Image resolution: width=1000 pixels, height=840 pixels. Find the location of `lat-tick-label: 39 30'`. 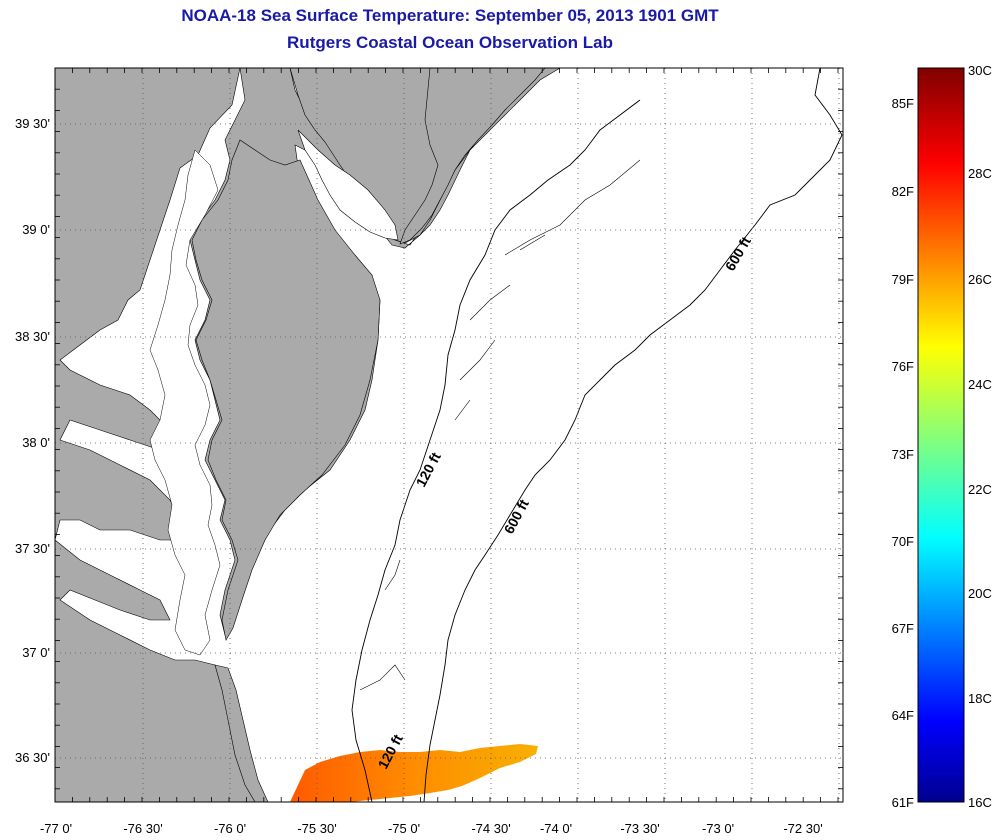

lat-tick-label: 39 30' is located at coordinates (32, 123).